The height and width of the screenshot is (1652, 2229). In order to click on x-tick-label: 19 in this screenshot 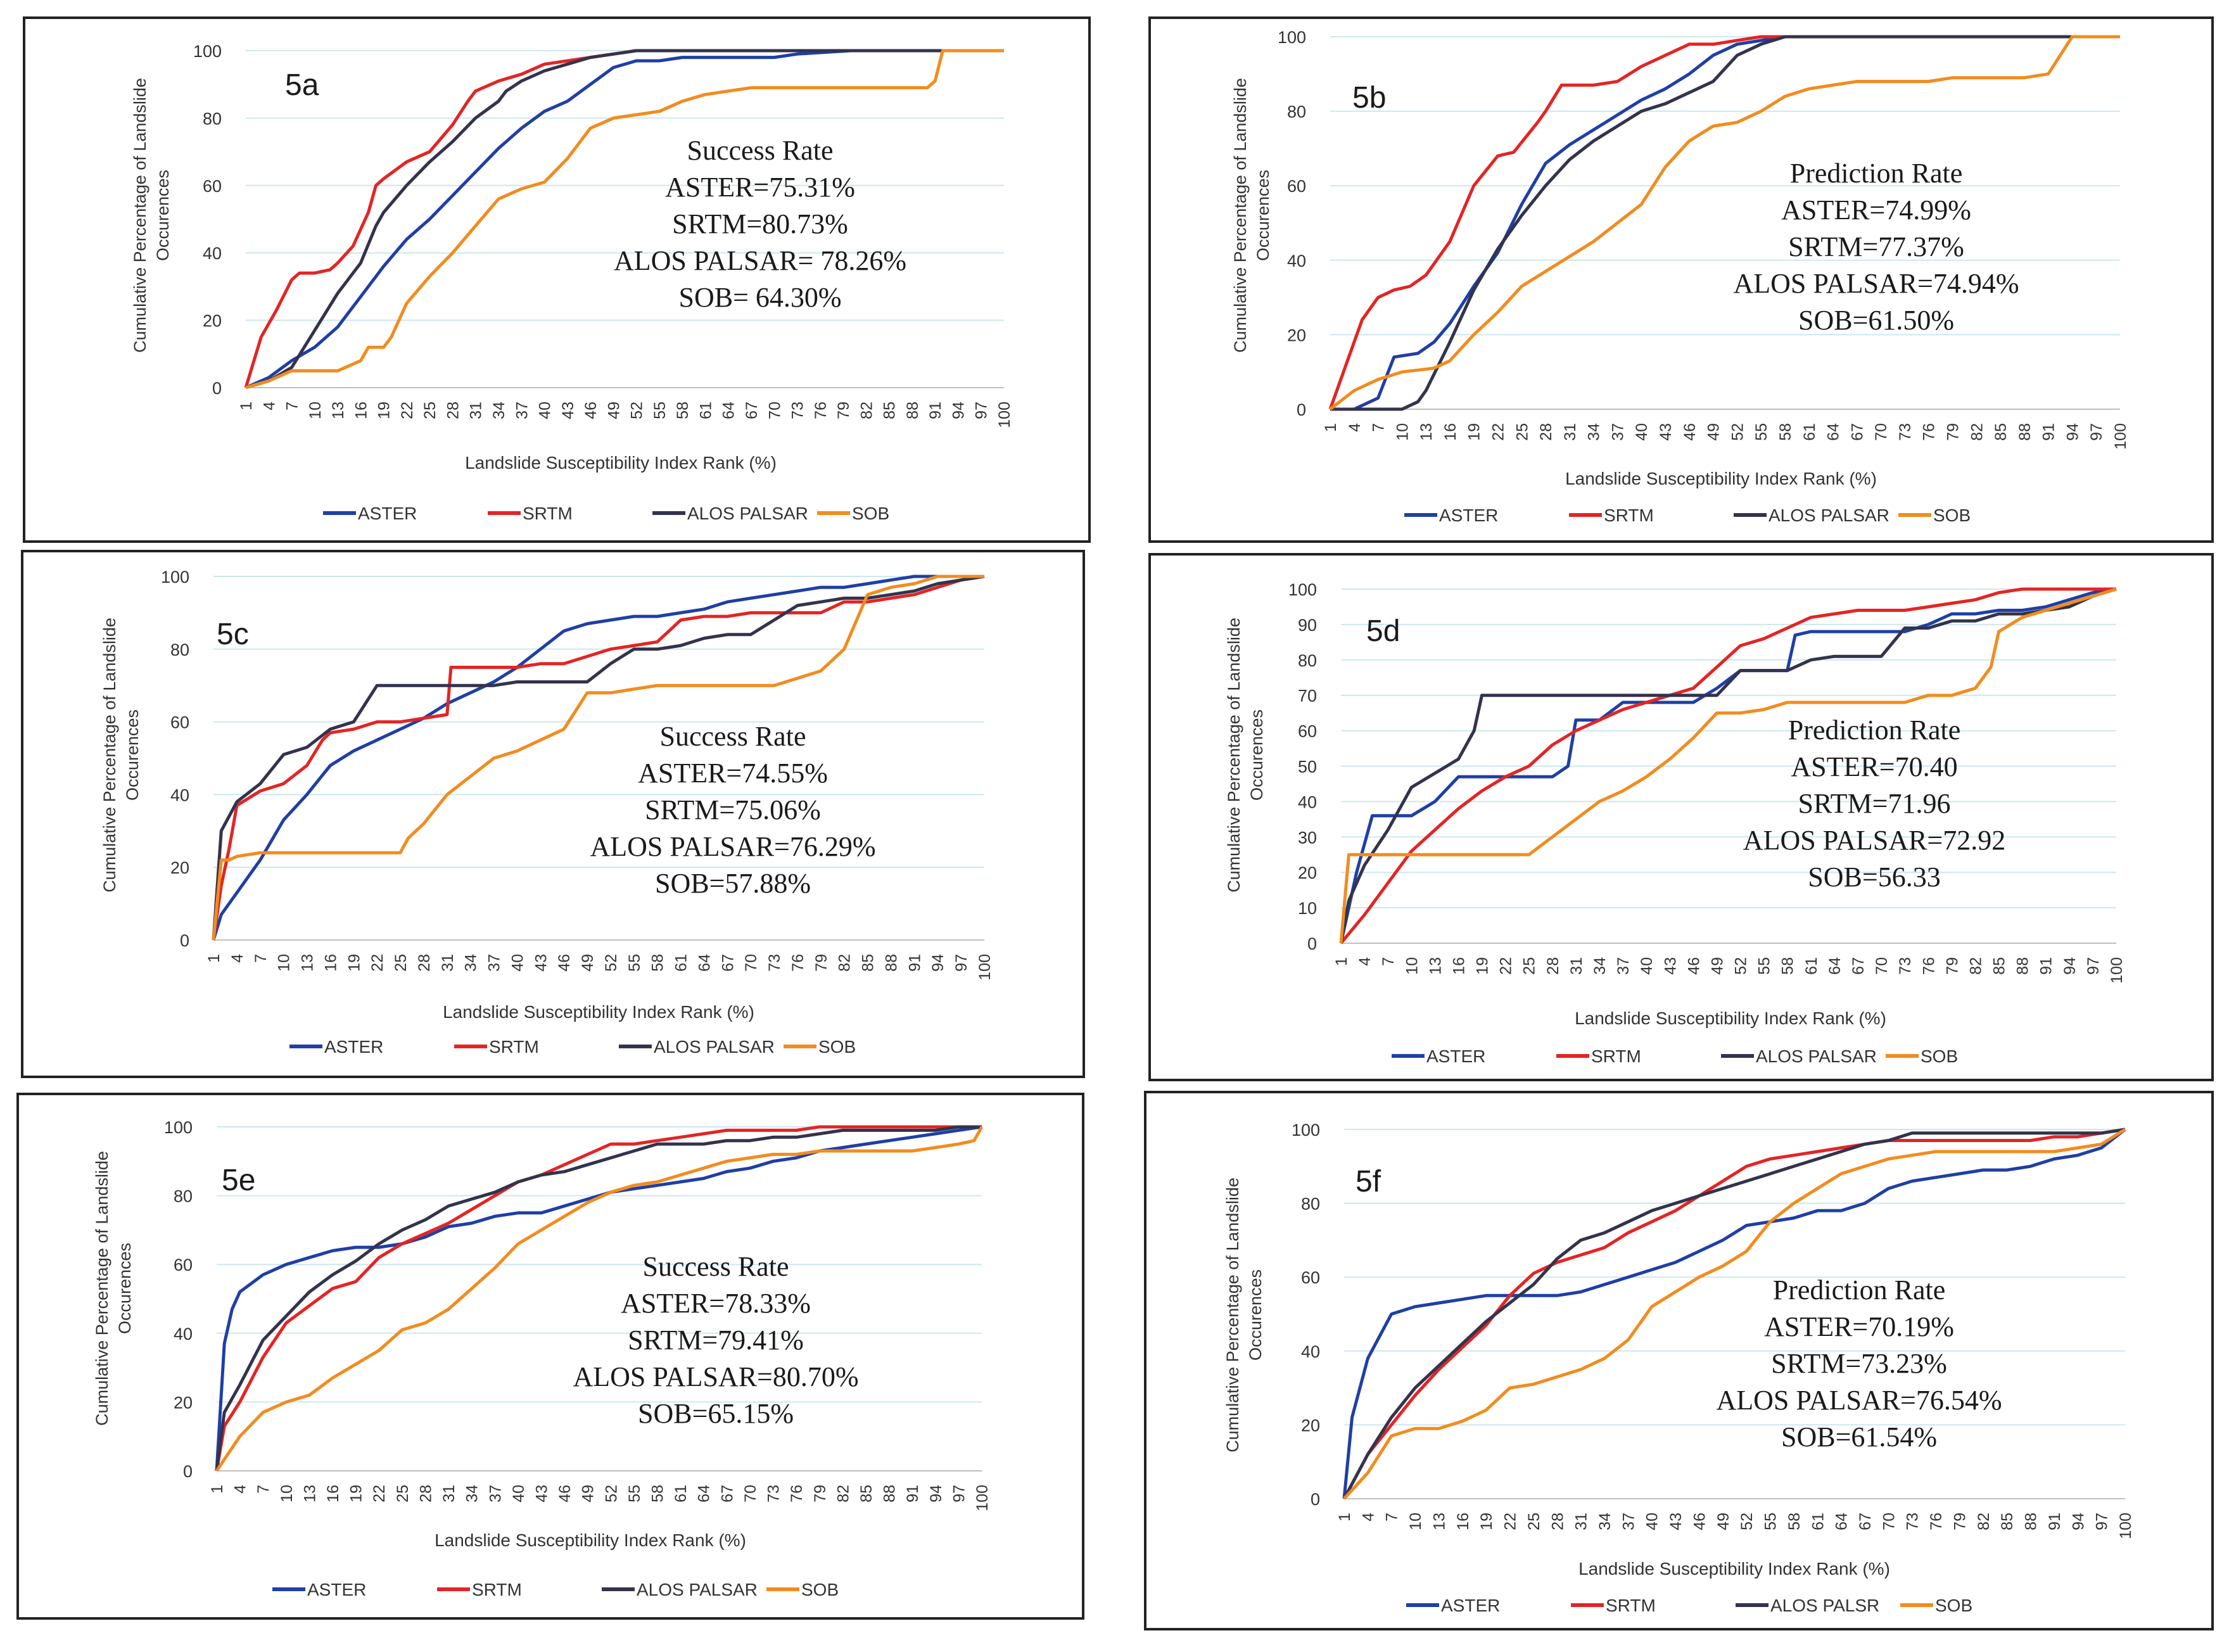, I will do `click(1483, 966)`.